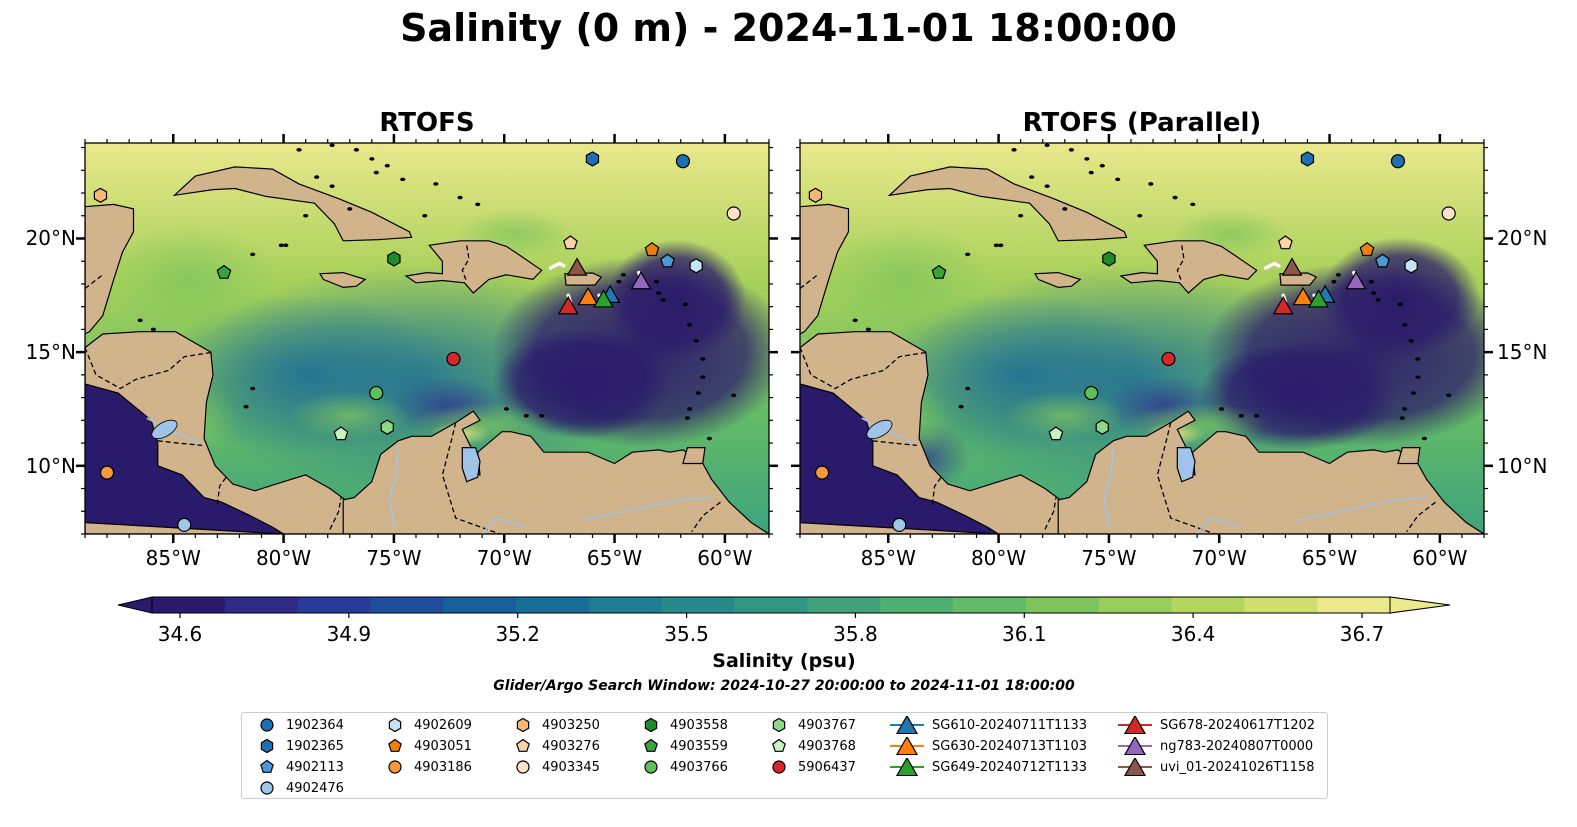 The height and width of the screenshot is (827, 1577). I want to click on legend-label: SG678-20240617T1202, so click(1238, 725).